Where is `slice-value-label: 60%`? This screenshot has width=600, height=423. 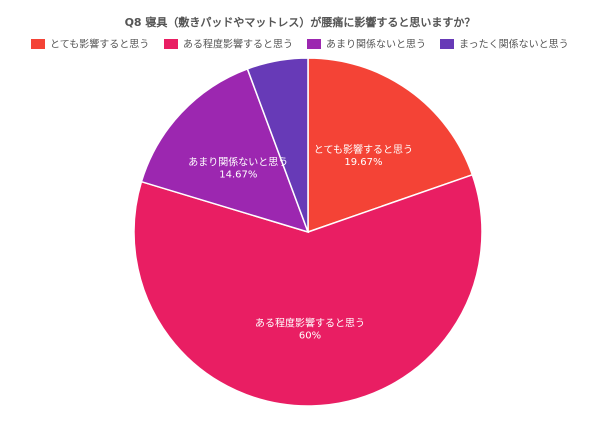 slice-value-label: 60% is located at coordinates (310, 336).